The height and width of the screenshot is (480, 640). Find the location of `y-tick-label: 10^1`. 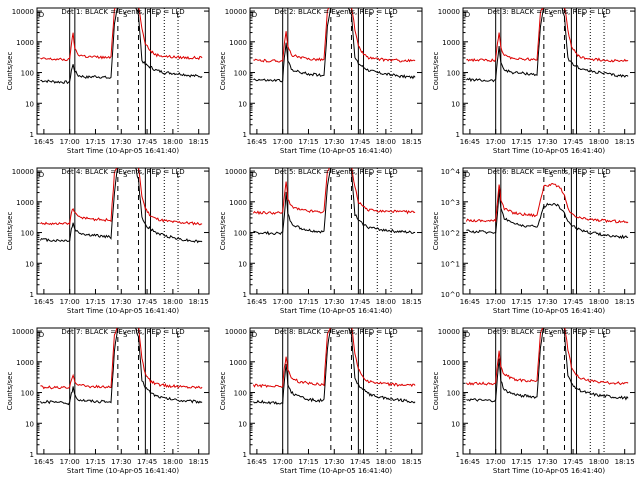

y-tick-label: 10^1 is located at coordinates (450, 264).